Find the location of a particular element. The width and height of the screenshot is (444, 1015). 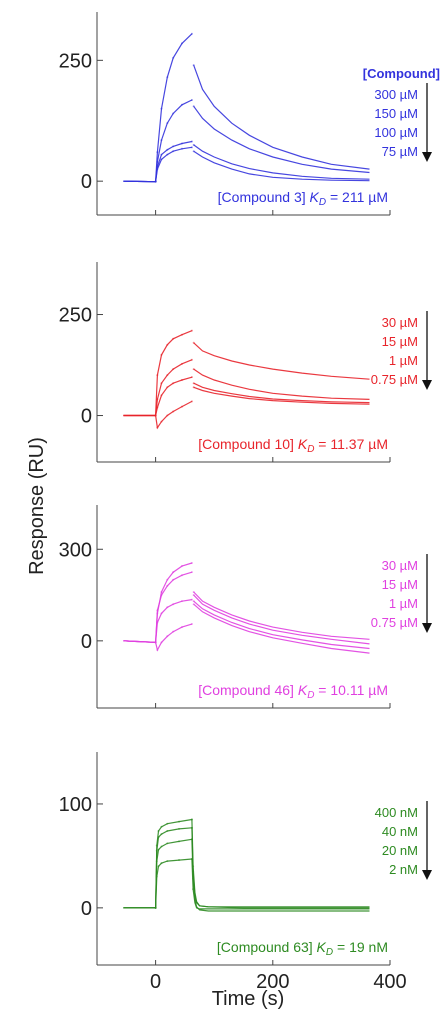

kd-compound: [Compound 63] is located at coordinates (267, 947).